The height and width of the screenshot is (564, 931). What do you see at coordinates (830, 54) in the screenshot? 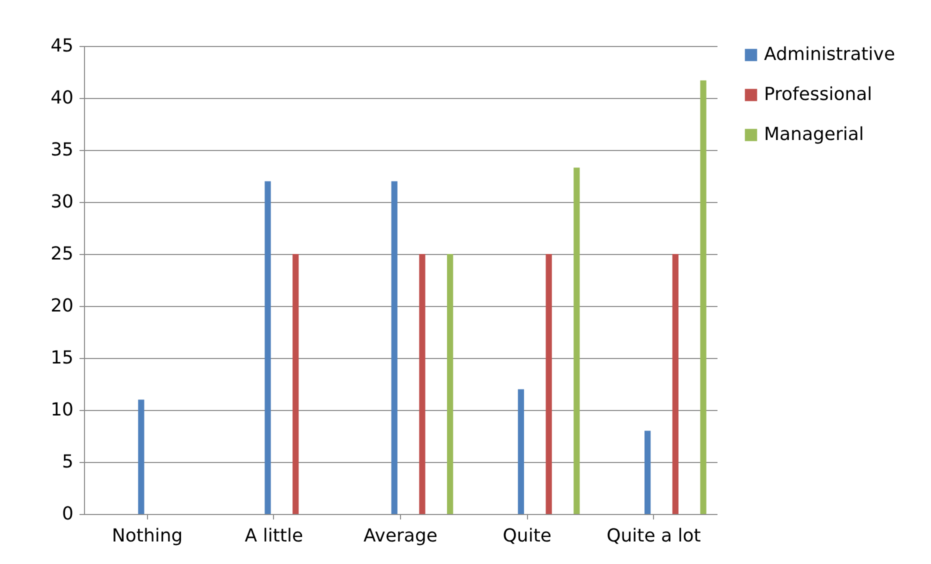
I see `legend-label: Administrative` at bounding box center [830, 54].